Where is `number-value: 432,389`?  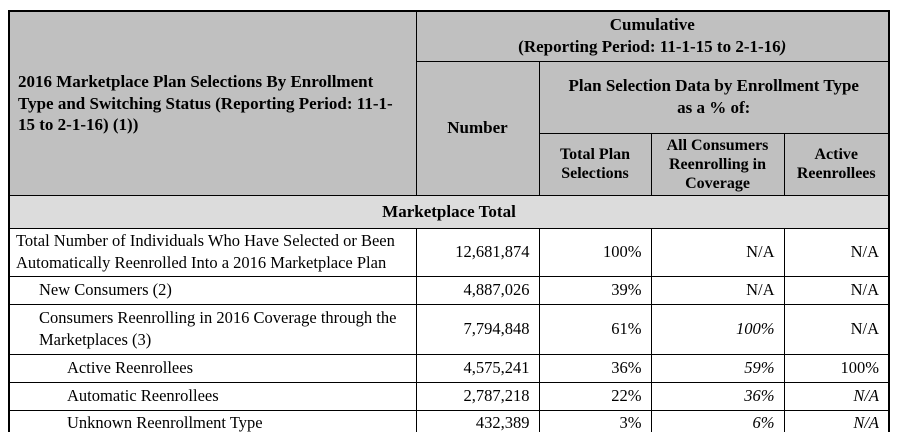 number-value: 432,389 is located at coordinates (477, 420).